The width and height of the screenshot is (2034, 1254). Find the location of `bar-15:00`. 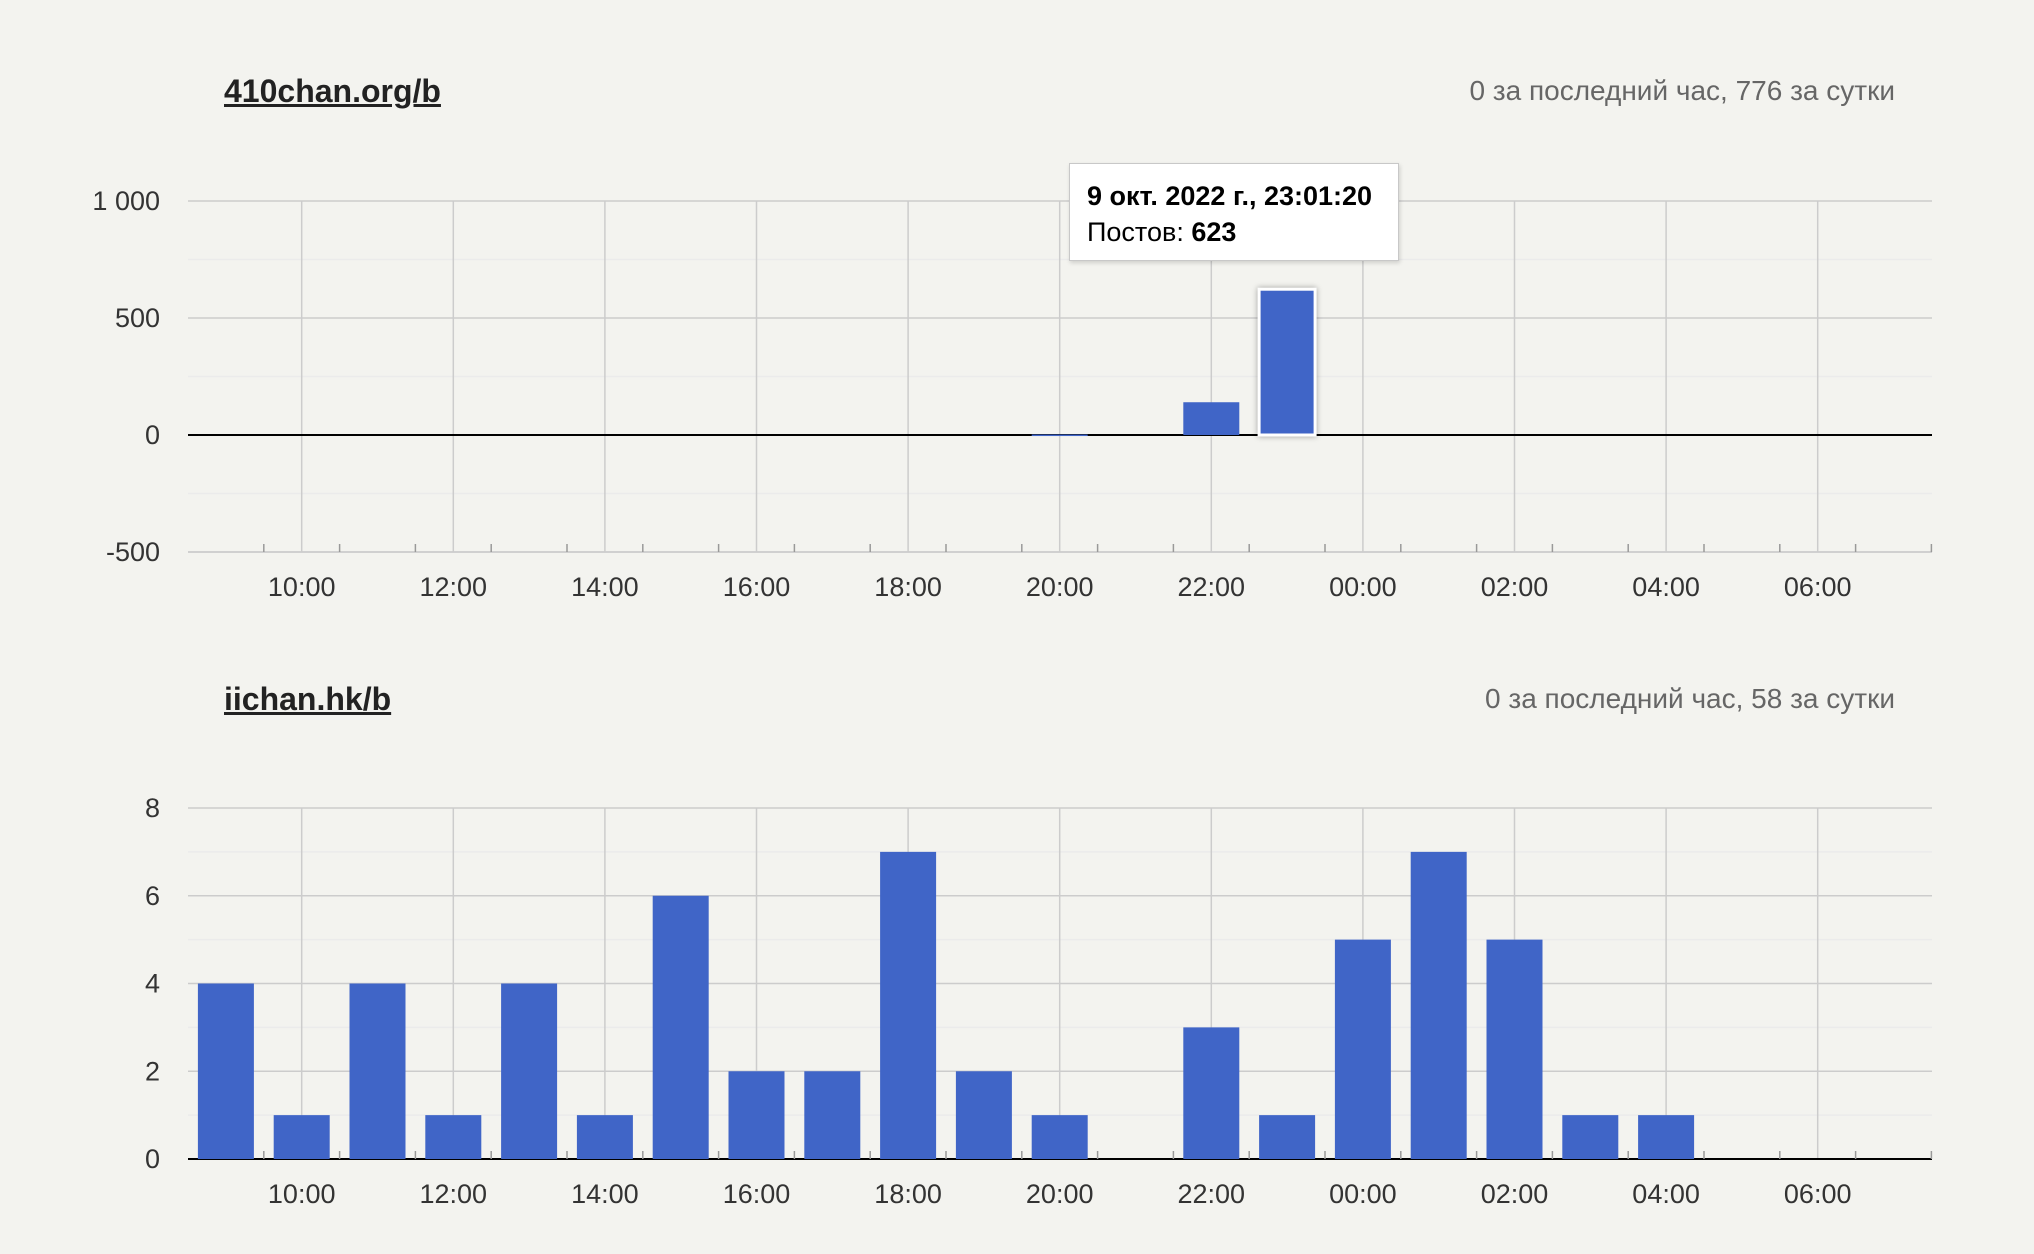

bar-15:00 is located at coordinates (680, 1027).